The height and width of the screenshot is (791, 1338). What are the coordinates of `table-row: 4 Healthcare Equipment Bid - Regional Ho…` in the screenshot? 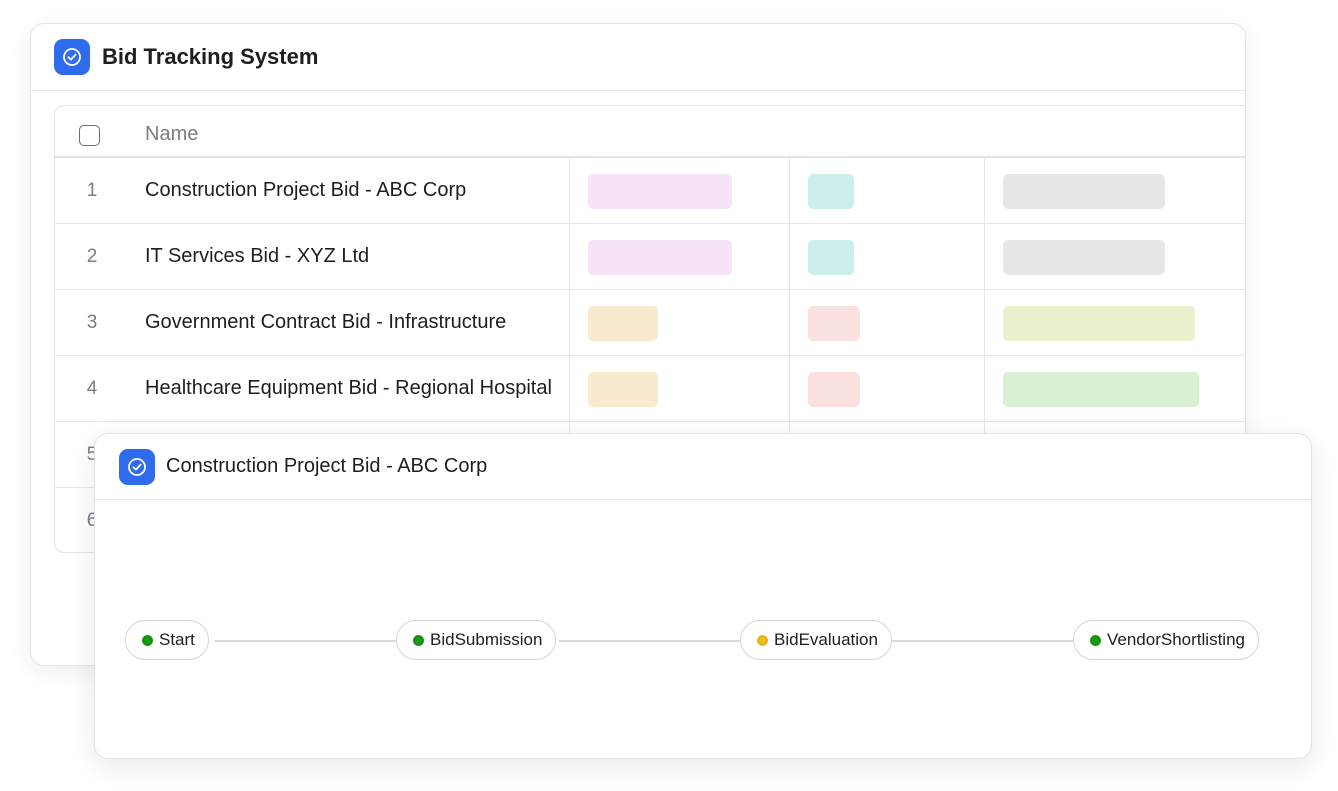 It's located at (650, 389).